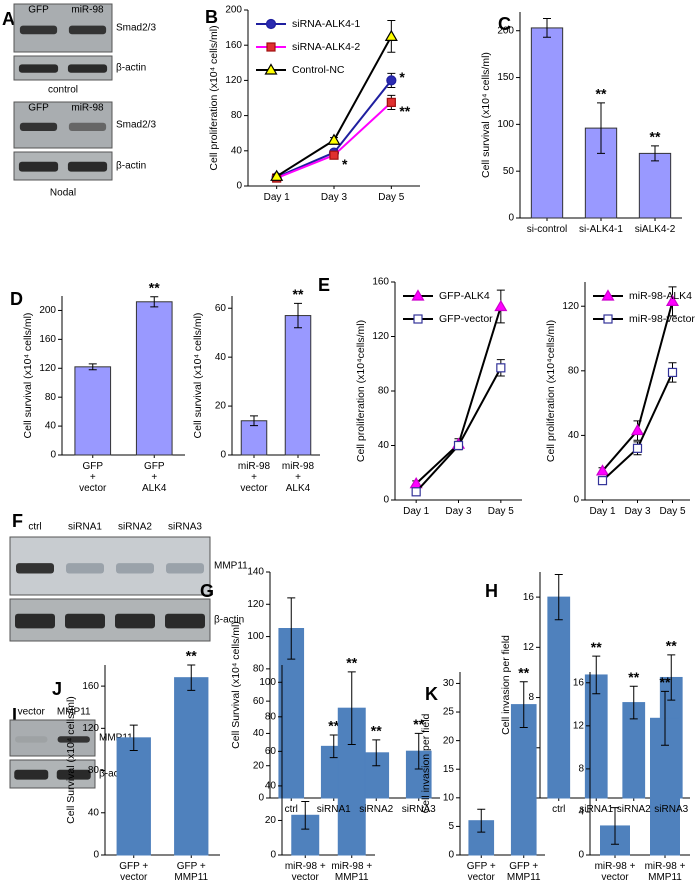  What do you see at coordinates (464, 296) in the screenshot?
I see `legend-label: GFP-ALK4` at bounding box center [464, 296].